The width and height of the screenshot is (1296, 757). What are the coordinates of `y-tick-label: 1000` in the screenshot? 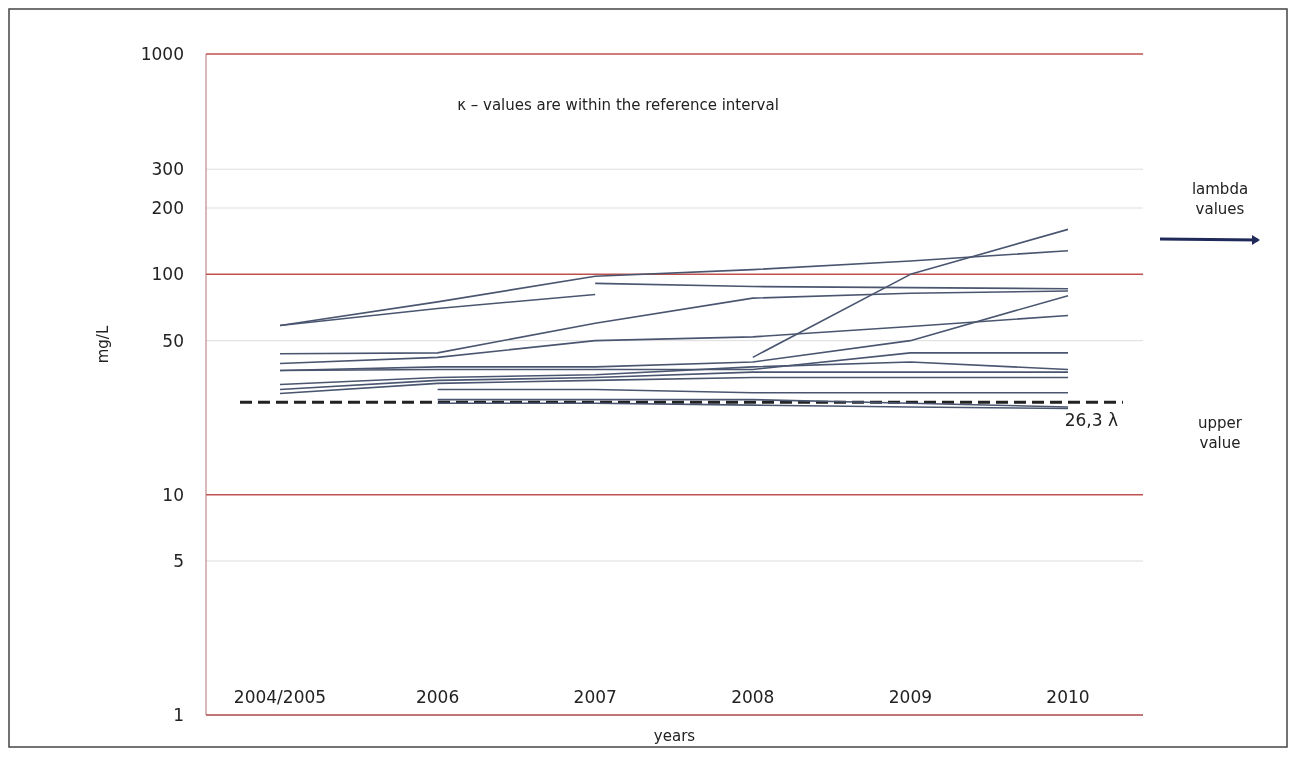 It's located at (162, 53).